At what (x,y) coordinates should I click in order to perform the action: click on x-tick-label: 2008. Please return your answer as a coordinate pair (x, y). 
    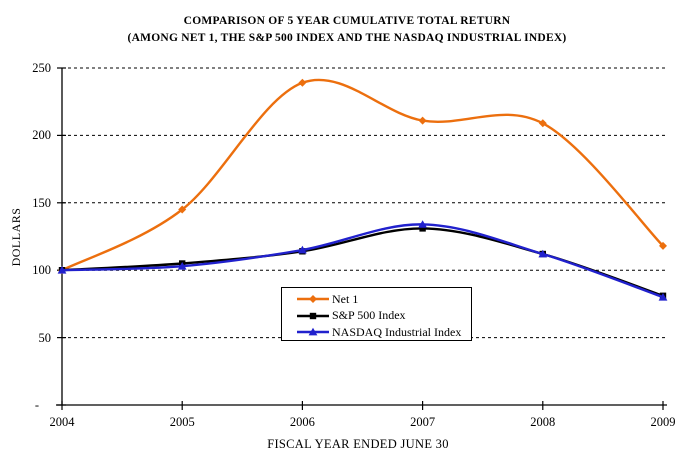
    Looking at the image, I should click on (543, 422).